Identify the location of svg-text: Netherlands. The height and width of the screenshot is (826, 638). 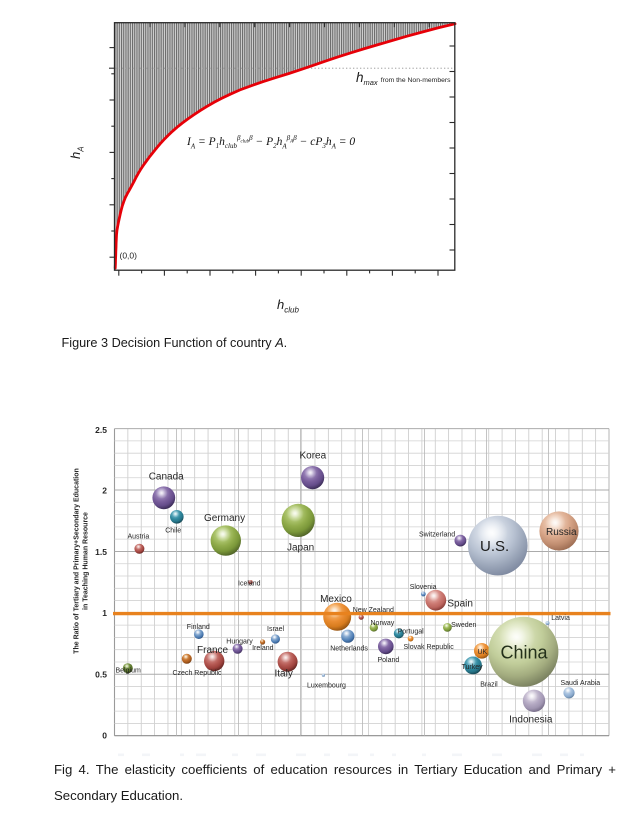
(349, 649).